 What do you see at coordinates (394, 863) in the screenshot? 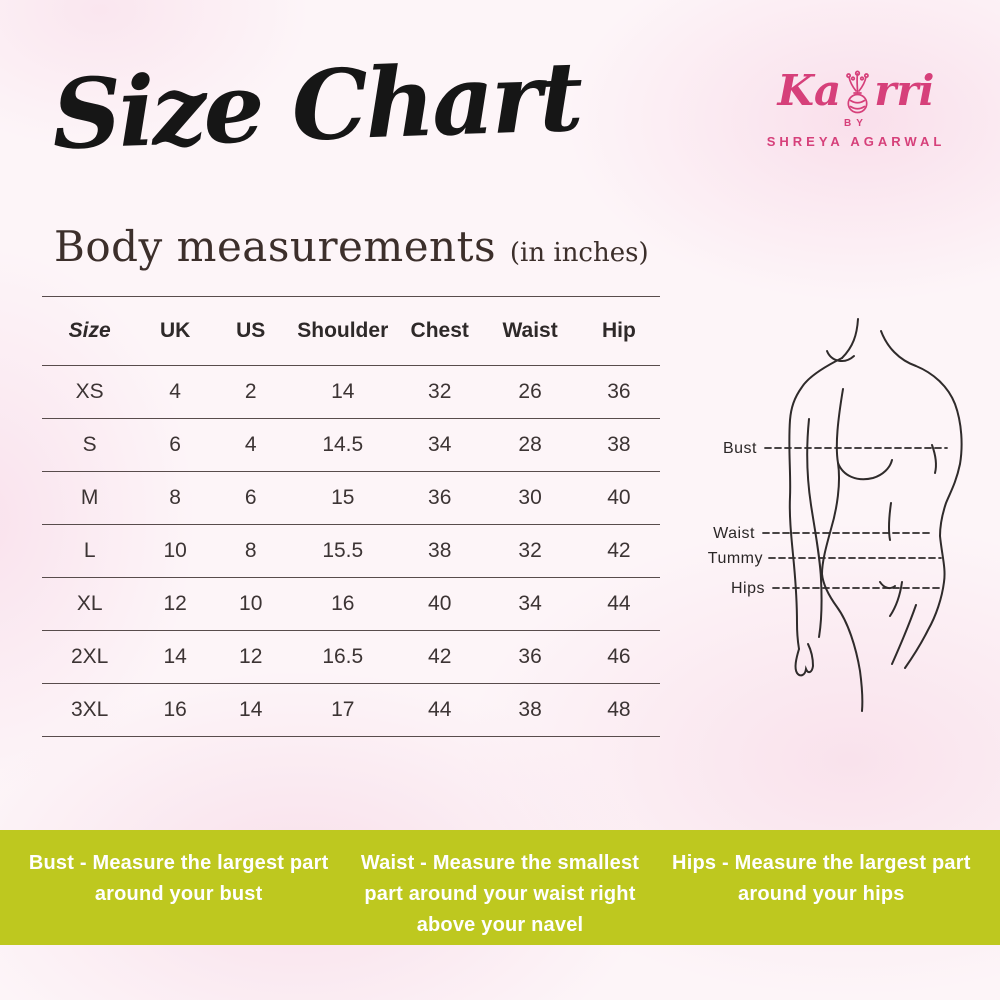
I see `waist-instruction-label: Waist -` at bounding box center [394, 863].